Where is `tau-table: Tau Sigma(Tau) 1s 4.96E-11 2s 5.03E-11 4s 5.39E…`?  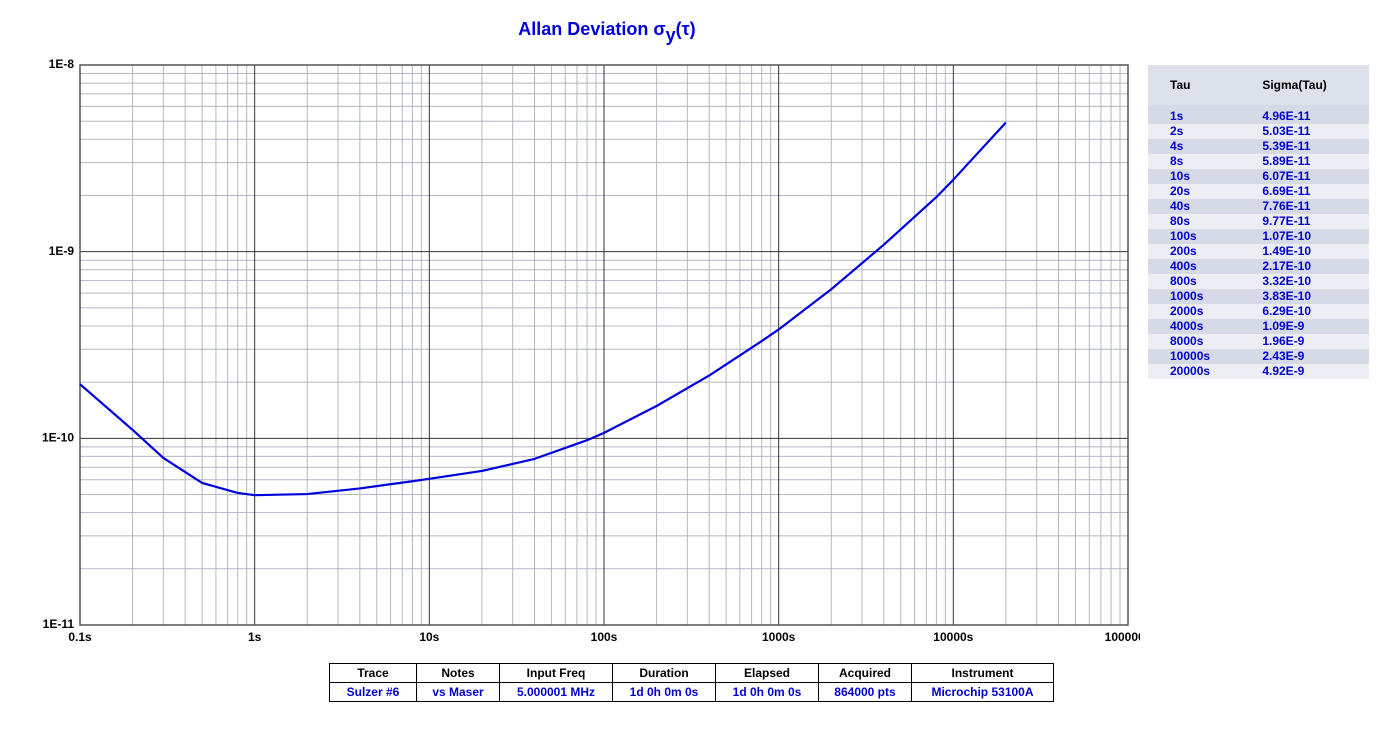 tau-table: Tau Sigma(Tau) 1s 4.96E-11 2s 5.03E-11 4s 5.39E… is located at coordinates (1258, 222).